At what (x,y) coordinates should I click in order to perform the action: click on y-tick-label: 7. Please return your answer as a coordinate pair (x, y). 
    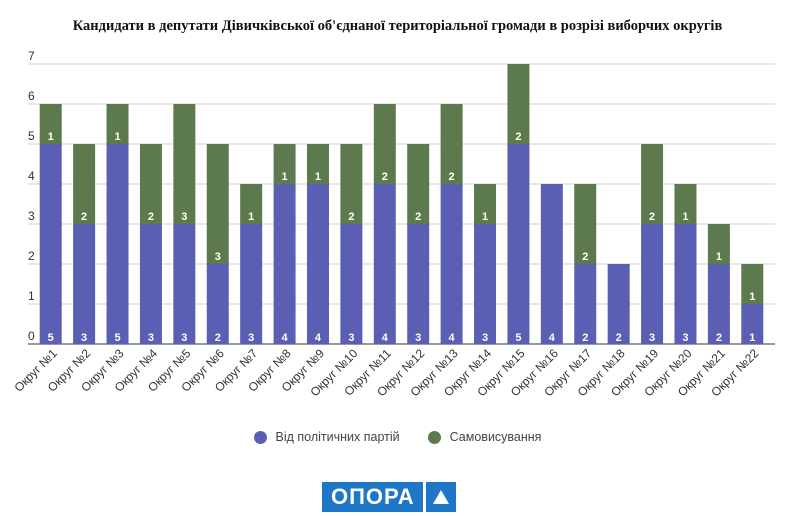
    Looking at the image, I should click on (31, 56).